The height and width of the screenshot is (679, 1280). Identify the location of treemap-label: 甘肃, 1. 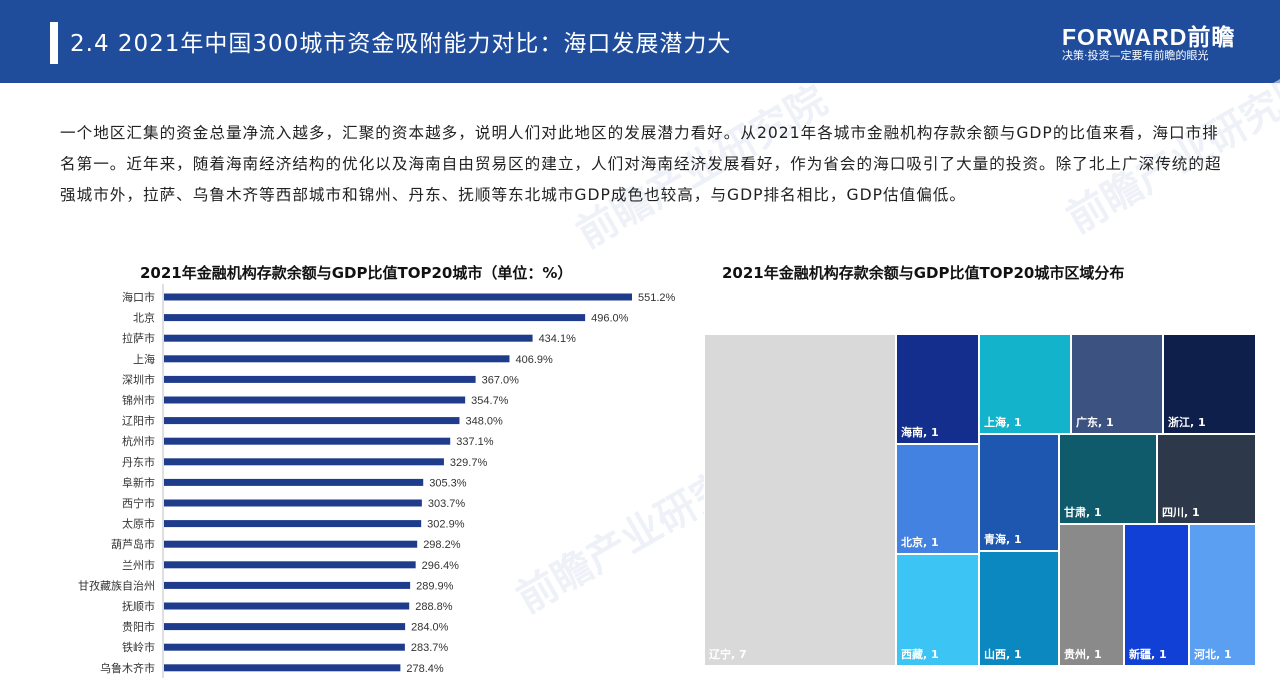
(1083, 512).